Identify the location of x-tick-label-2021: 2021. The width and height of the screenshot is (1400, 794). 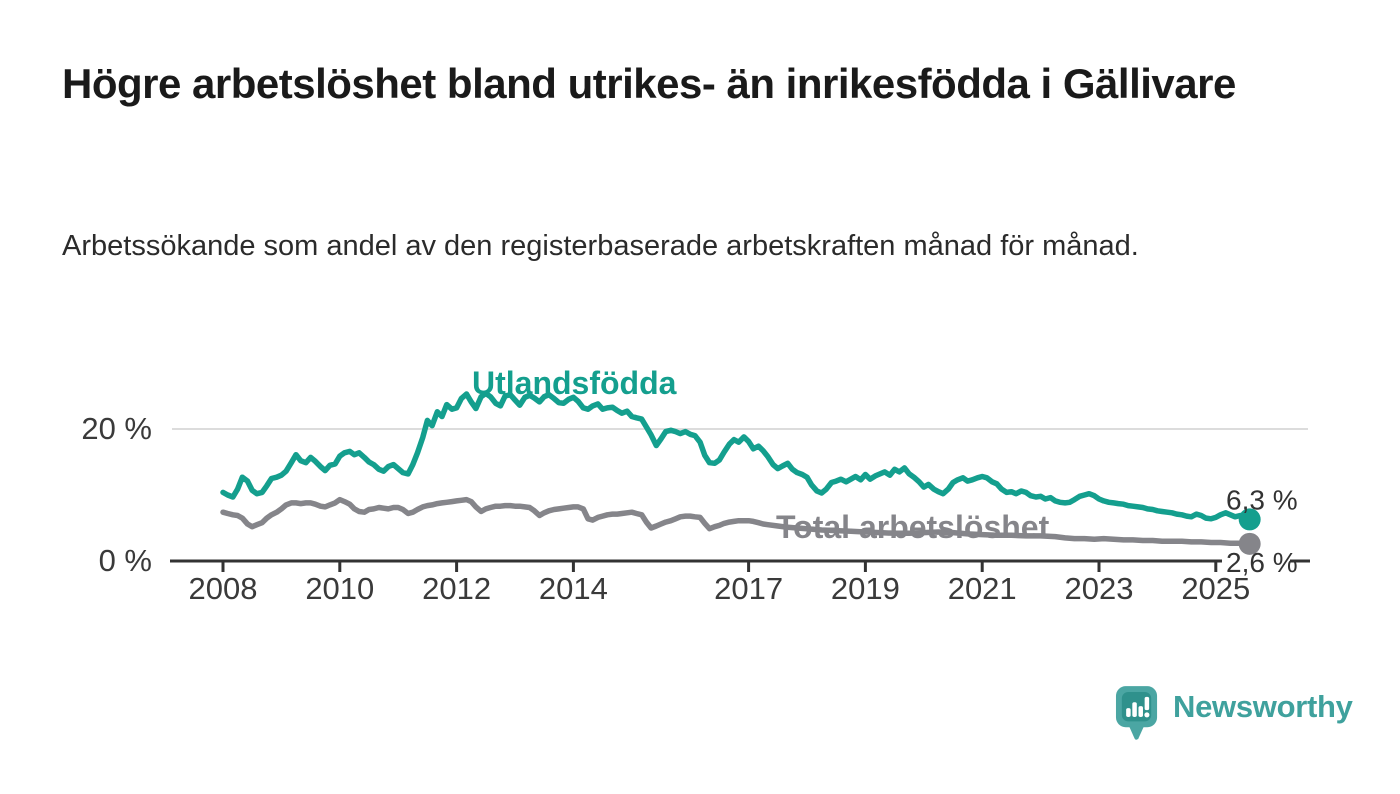
(982, 588).